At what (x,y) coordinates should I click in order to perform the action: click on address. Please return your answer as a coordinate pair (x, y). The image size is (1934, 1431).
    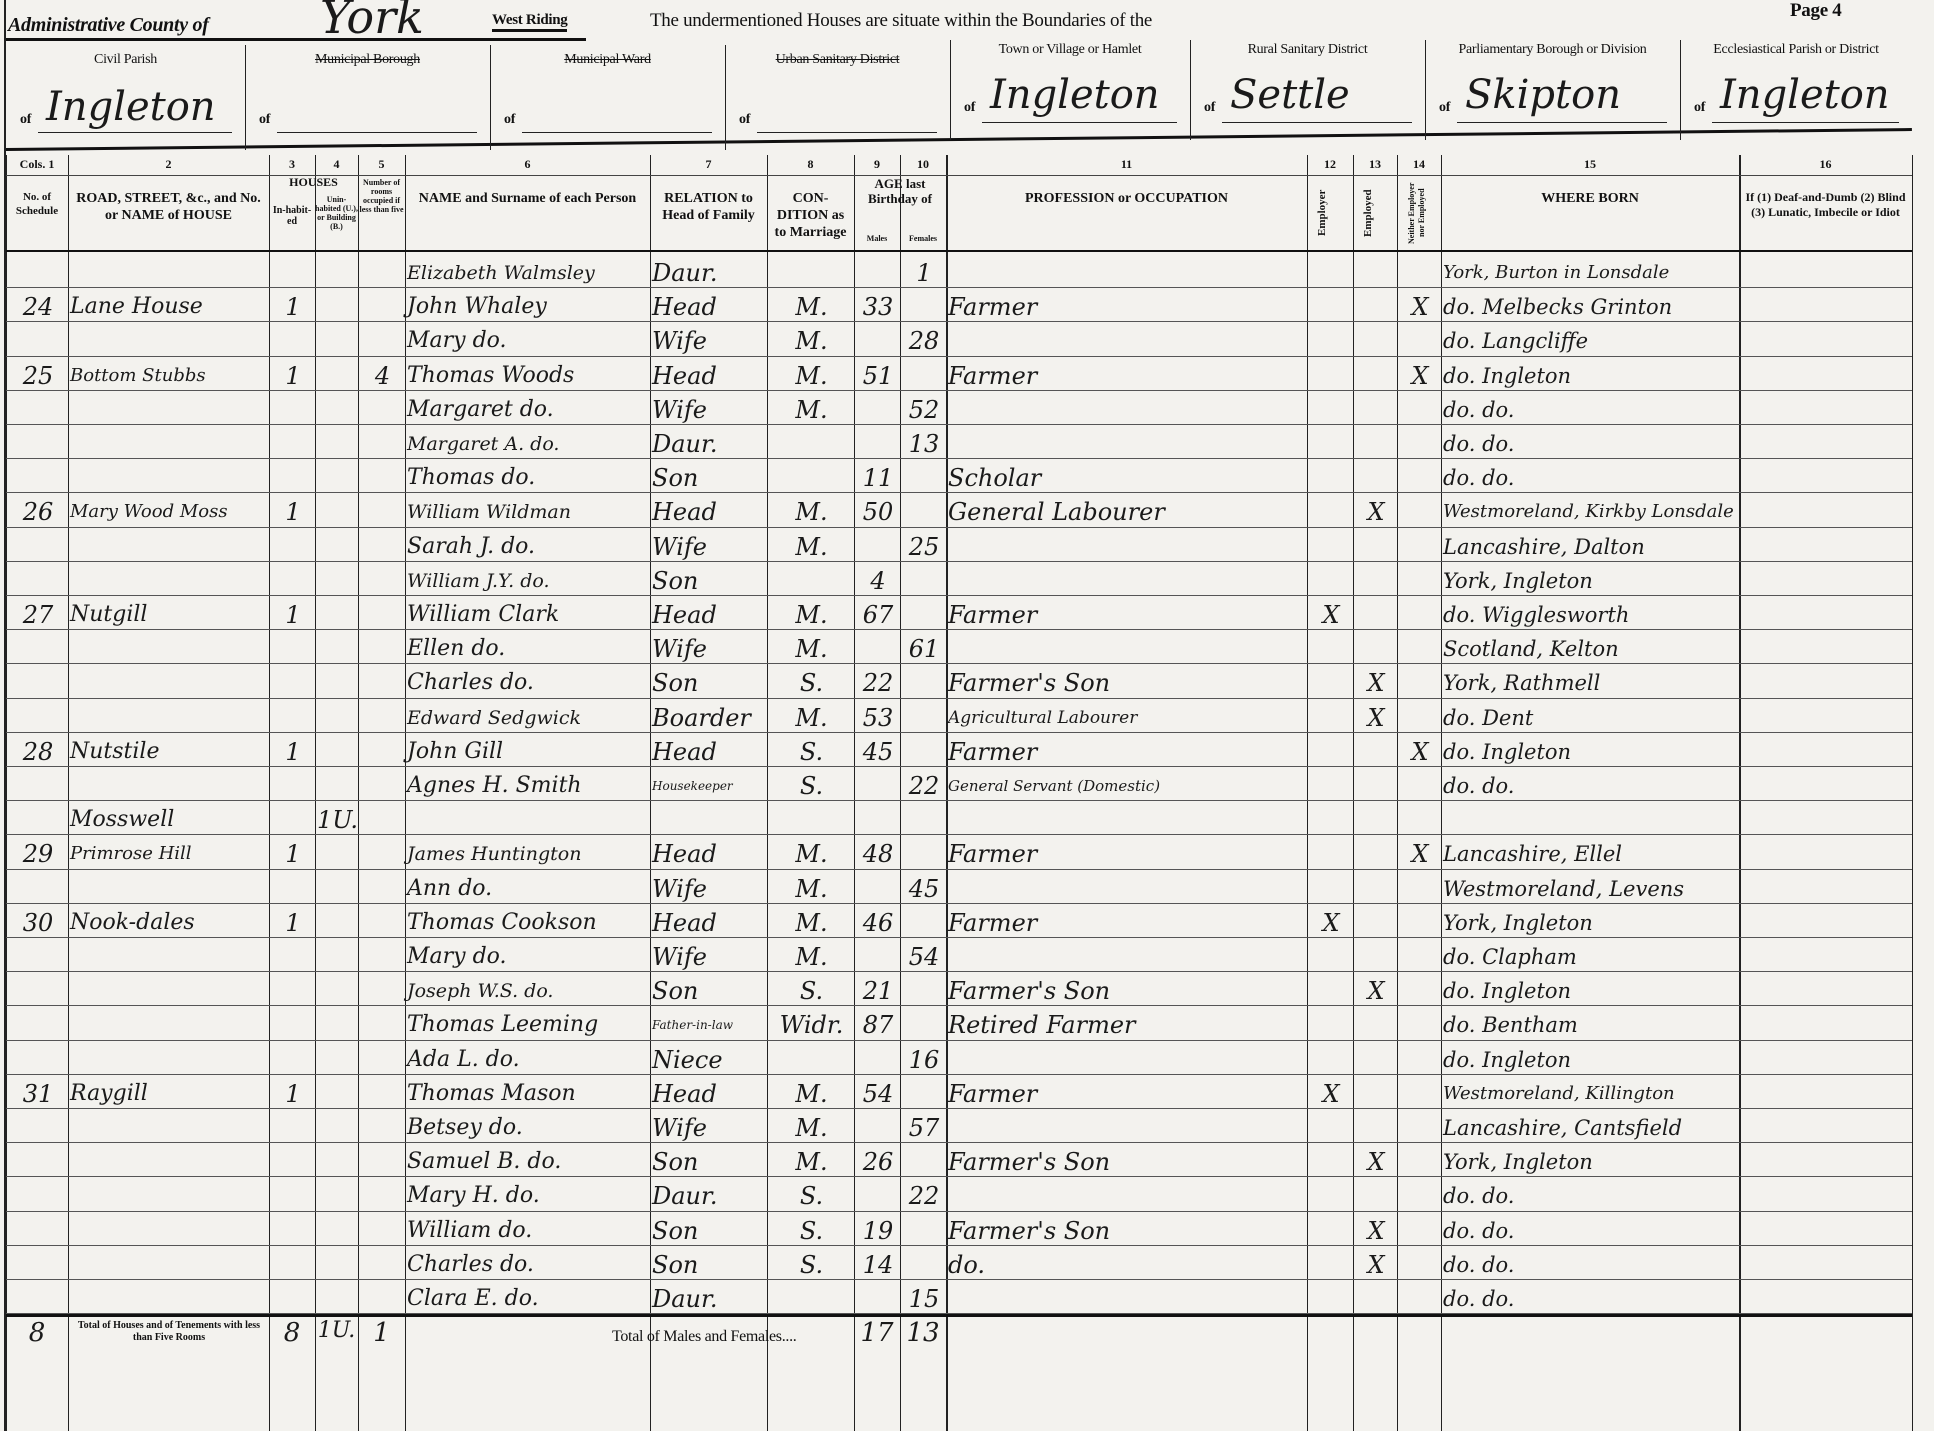
    Looking at the image, I should click on (169, 579).